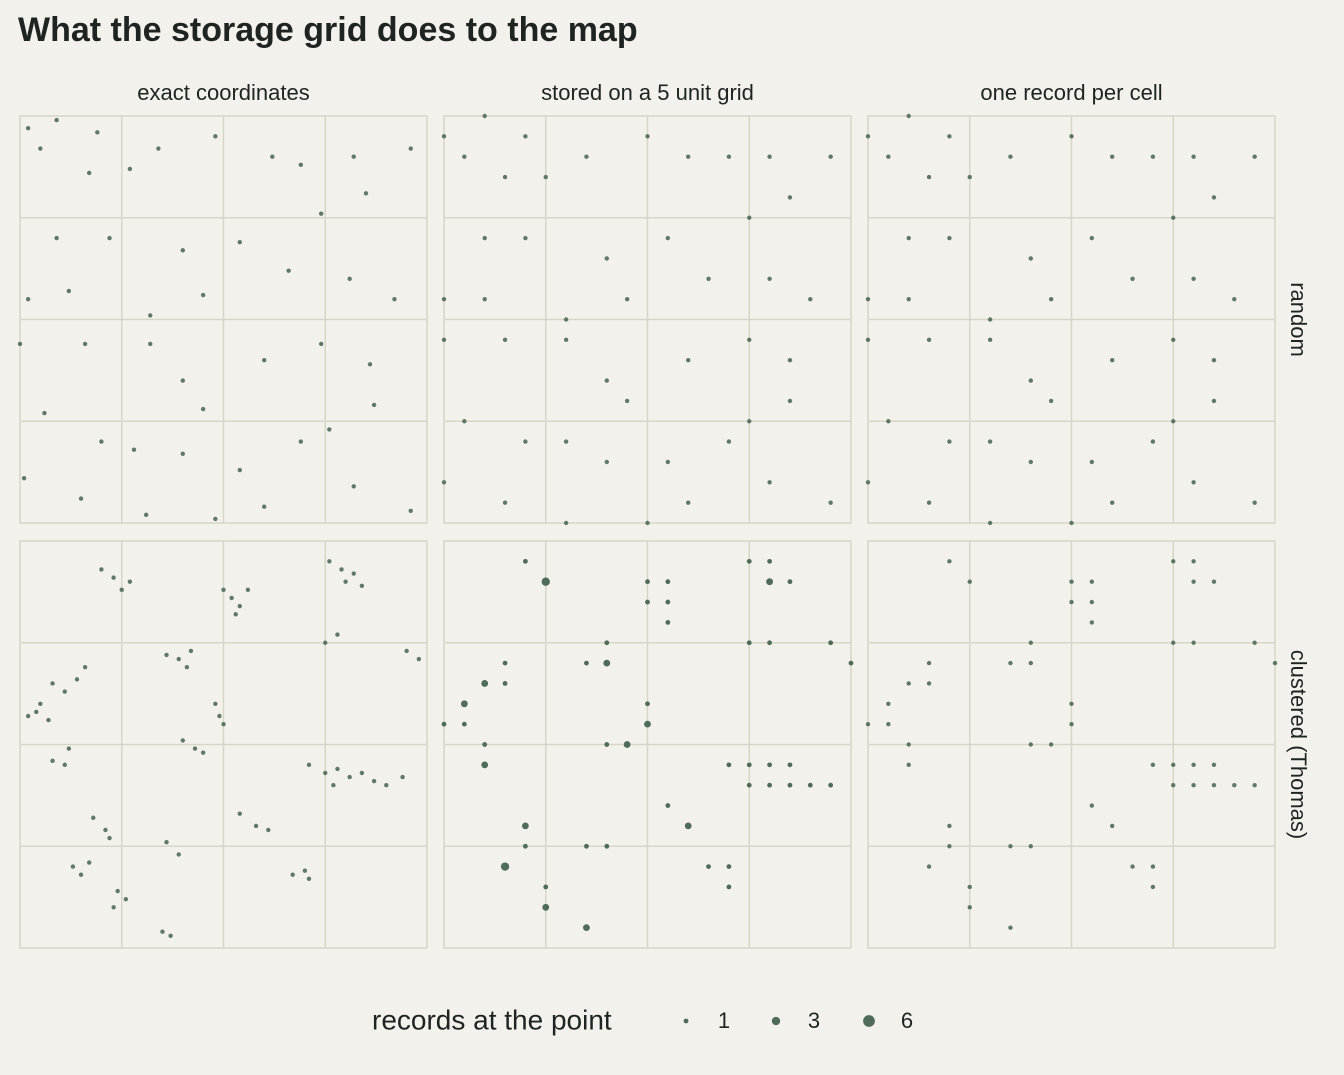 This screenshot has width=1344, height=1075. I want to click on facet-column-label: one record per cell, so click(1071, 92).